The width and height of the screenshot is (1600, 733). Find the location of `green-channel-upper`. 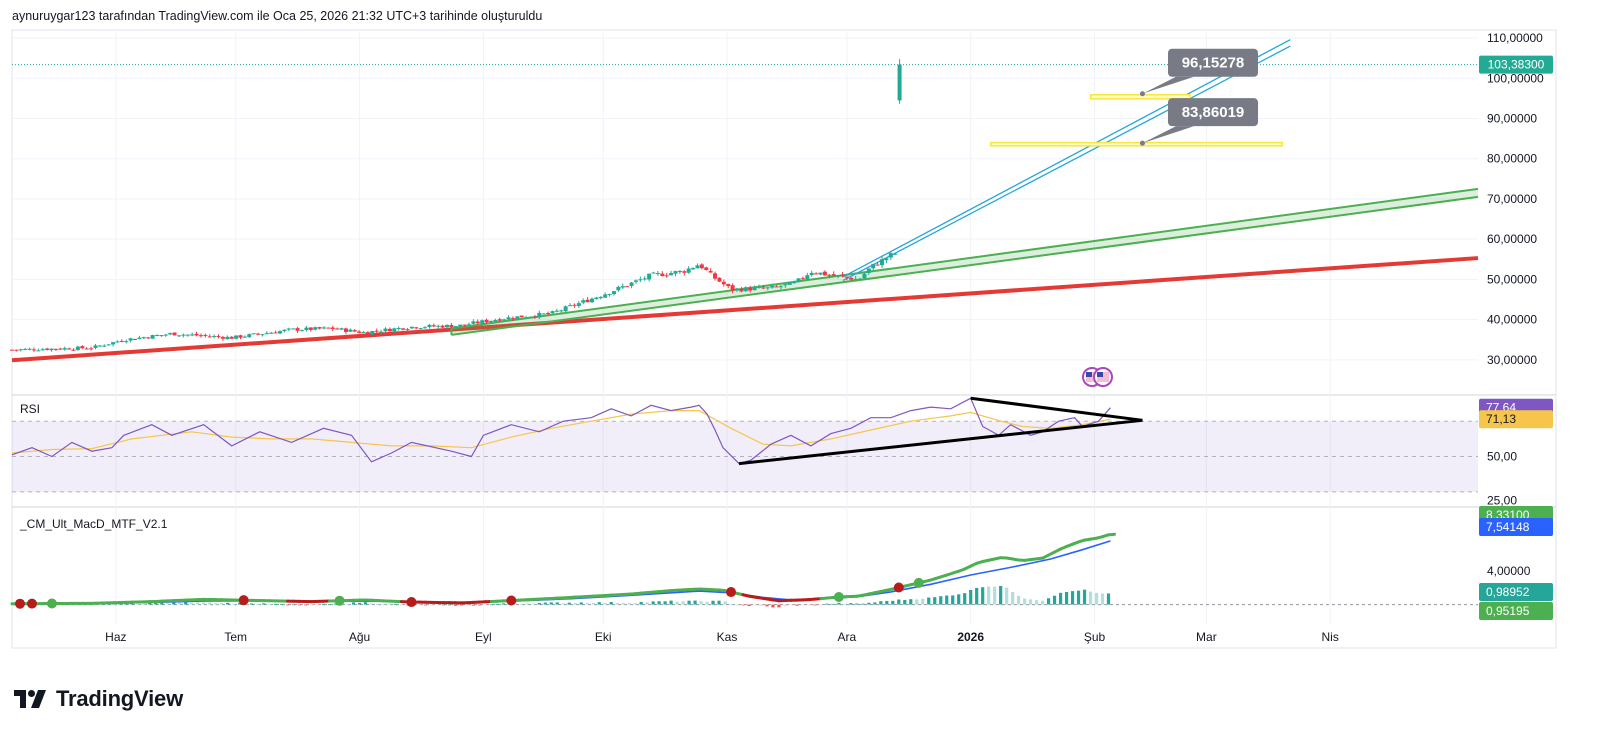

green-channel-upper is located at coordinates (965, 258).